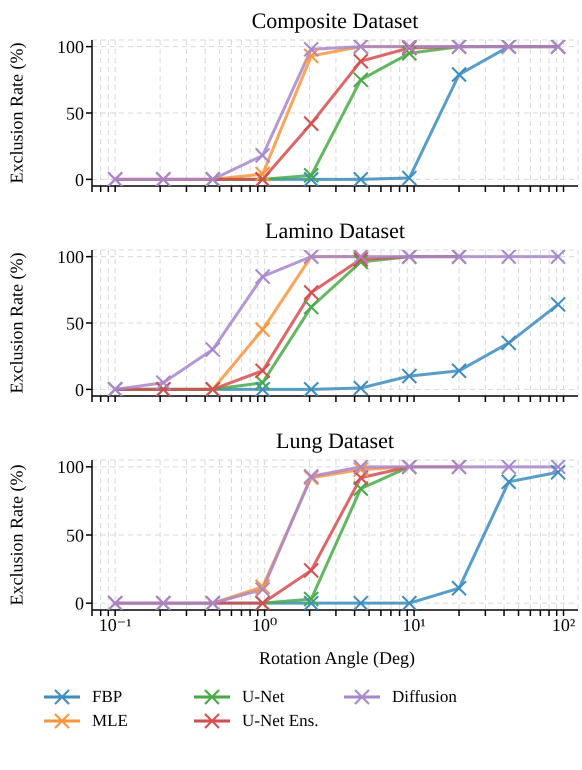 Image resolution: width=582 pixels, height=770 pixels. Describe the element at coordinates (564, 624) in the screenshot. I see `x-tick-label: 10²` at that location.